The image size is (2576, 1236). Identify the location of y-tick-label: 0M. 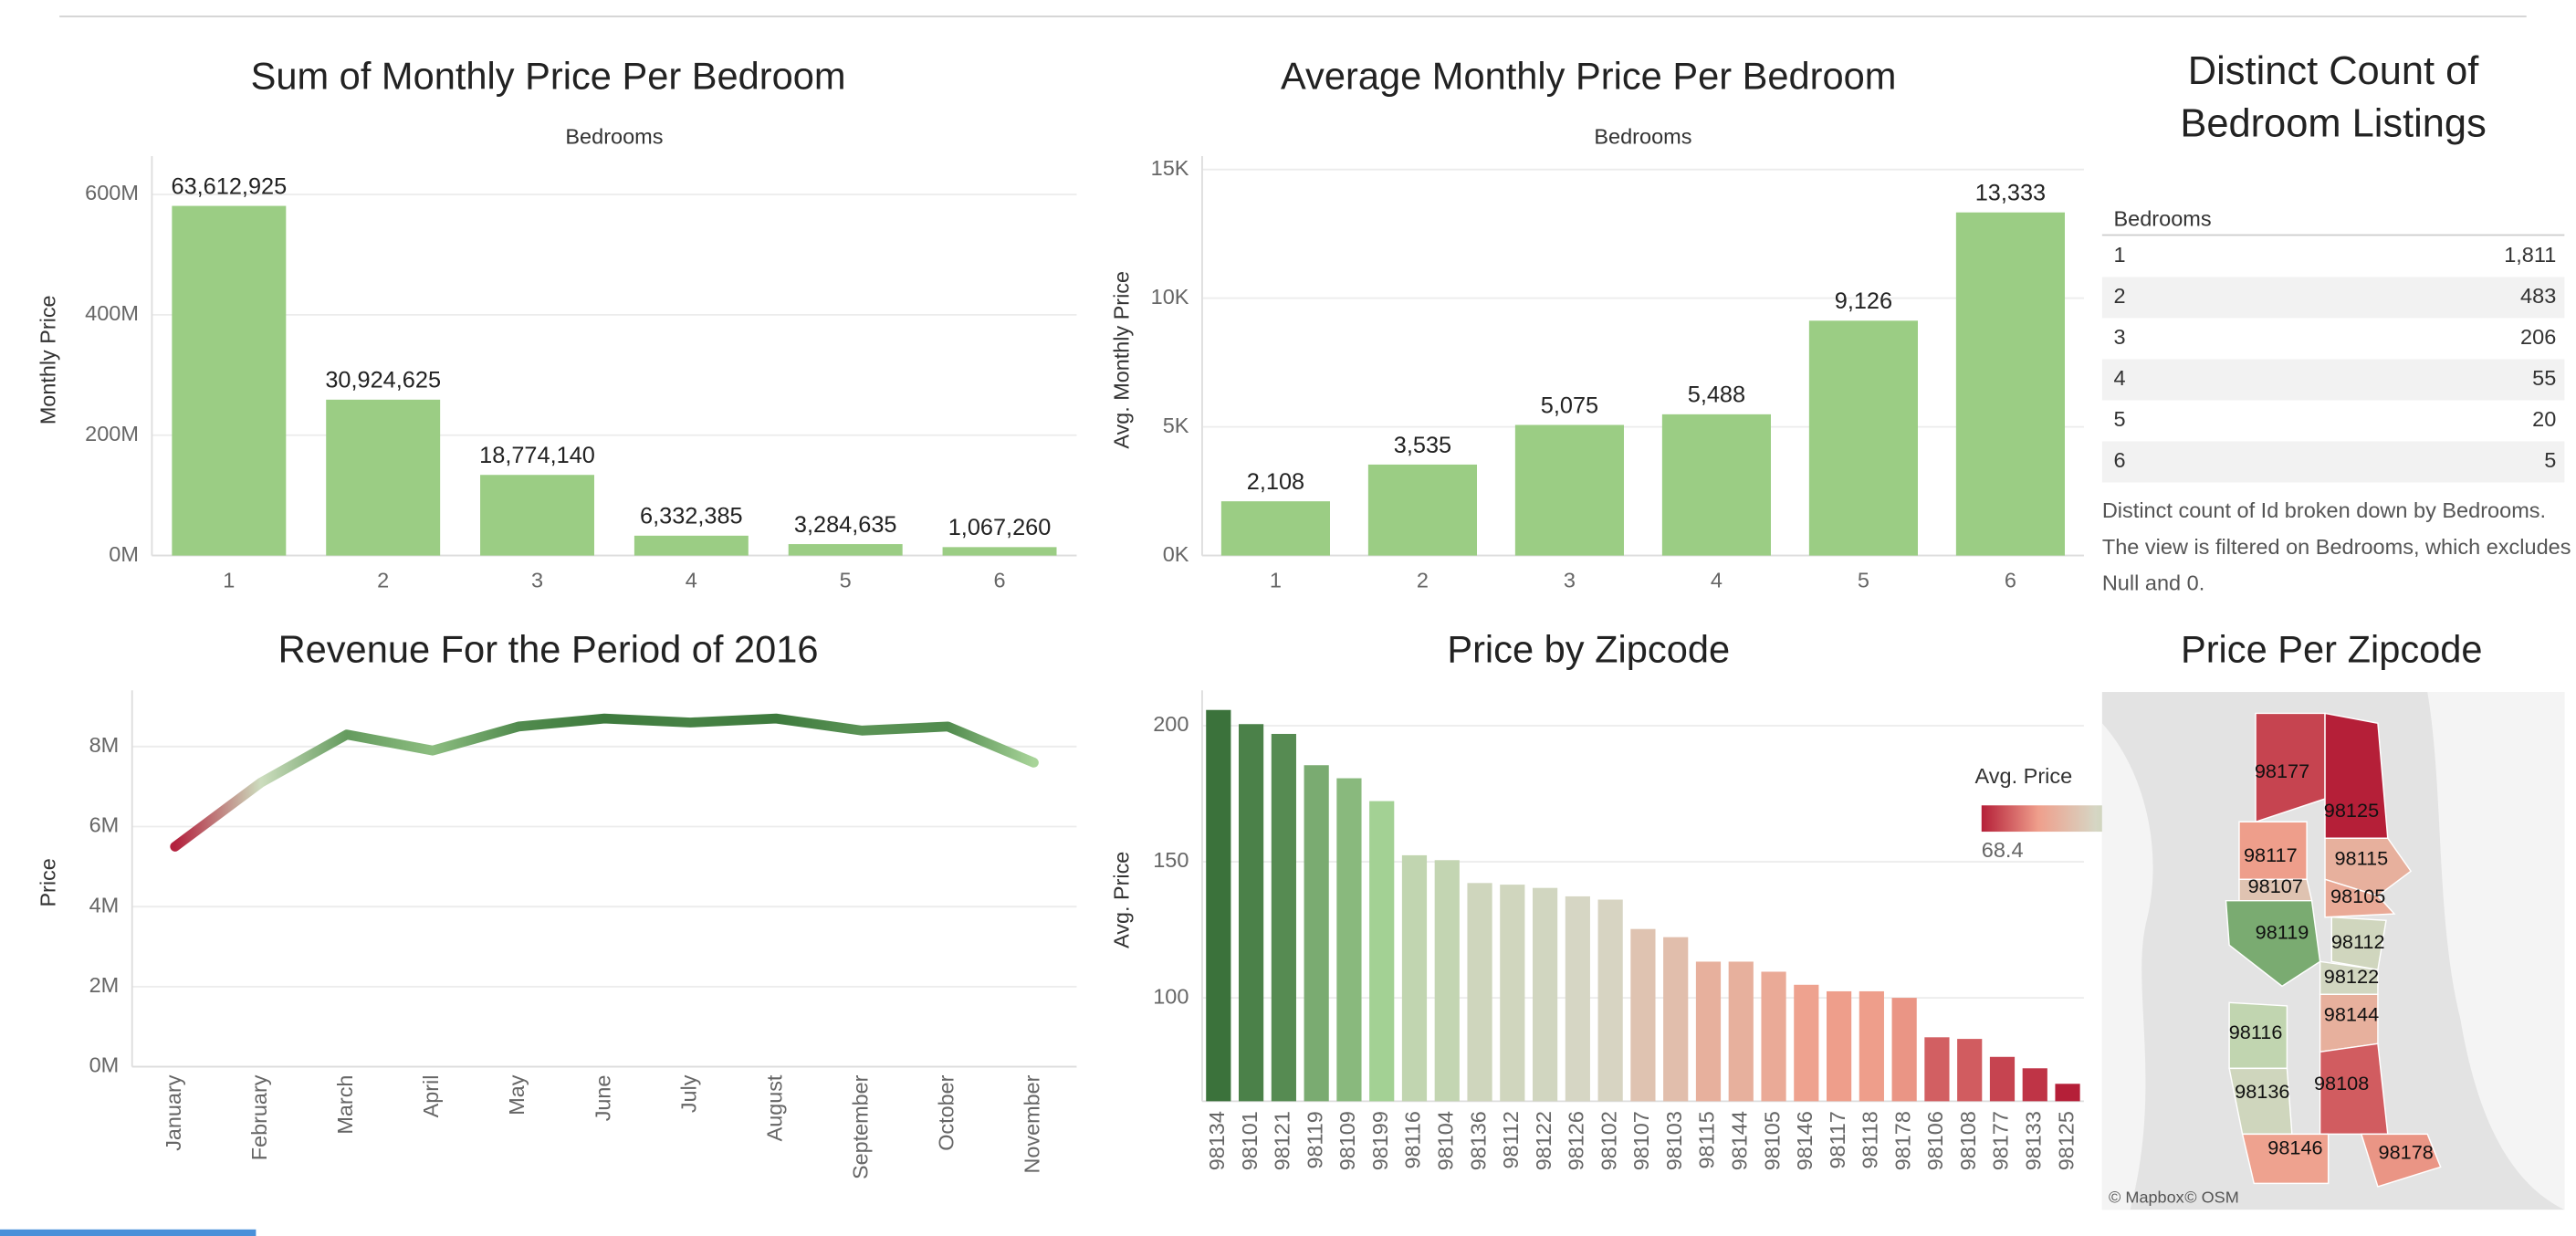
(105, 1065).